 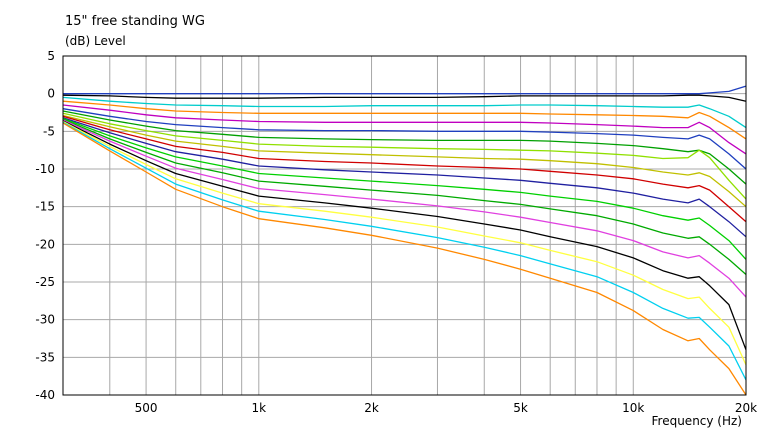 What do you see at coordinates (45, 395) in the screenshot?
I see `y-tick-label: -40` at bounding box center [45, 395].